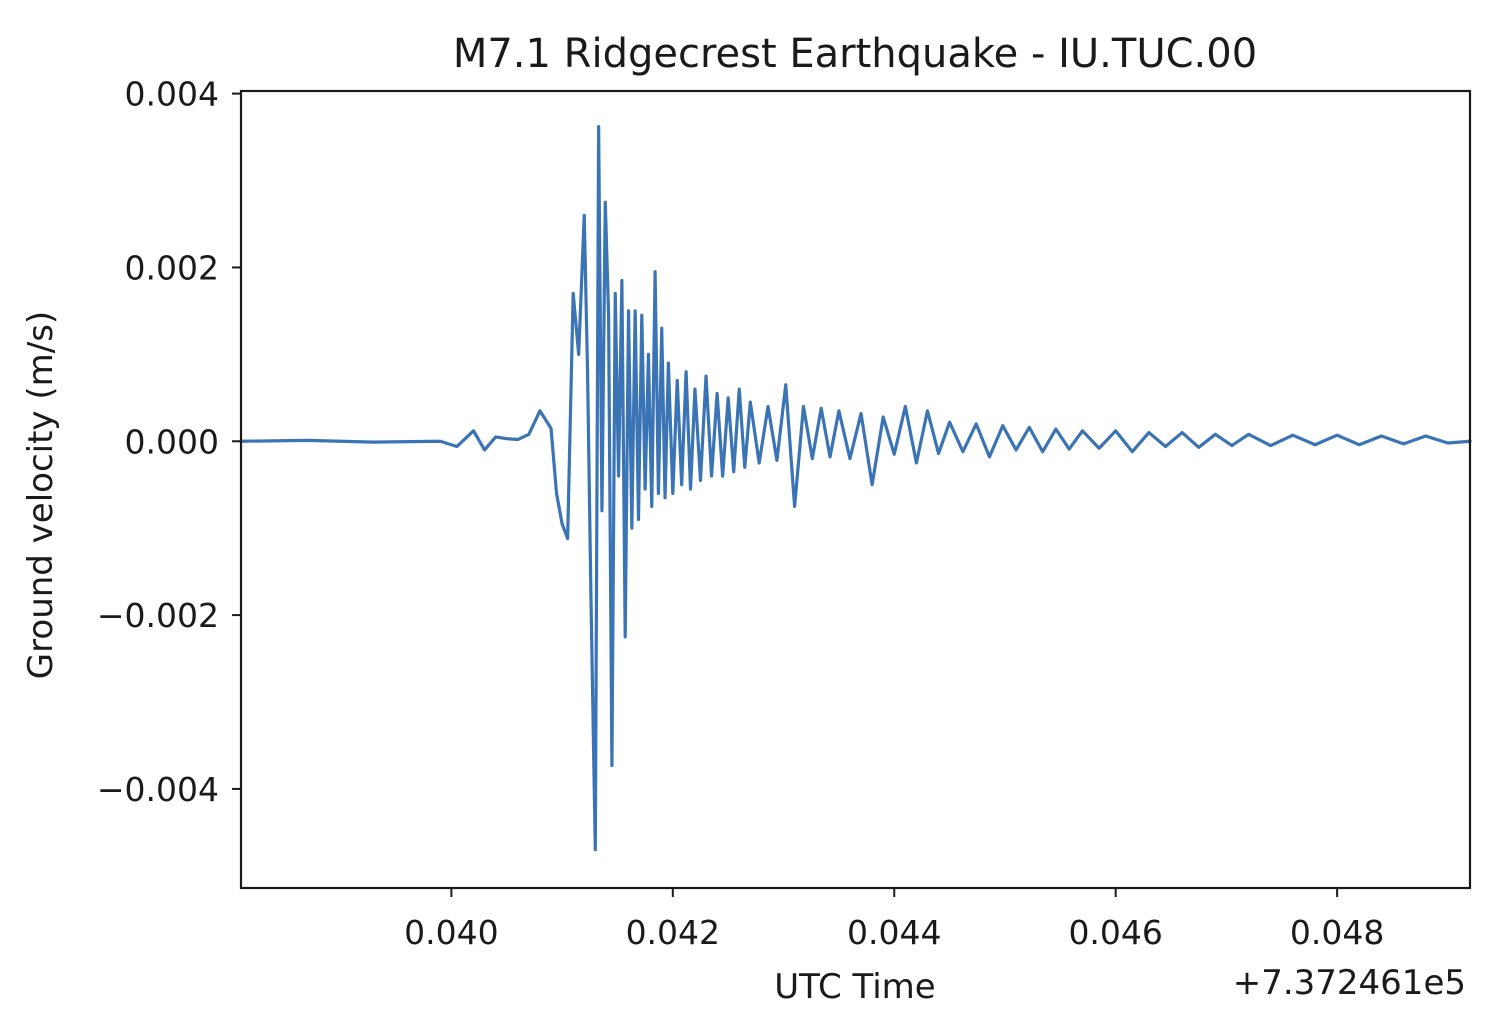 This screenshot has width=1498, height=1028. What do you see at coordinates (172, 267) in the screenshot?
I see `y-tick-label: 0.002` at bounding box center [172, 267].